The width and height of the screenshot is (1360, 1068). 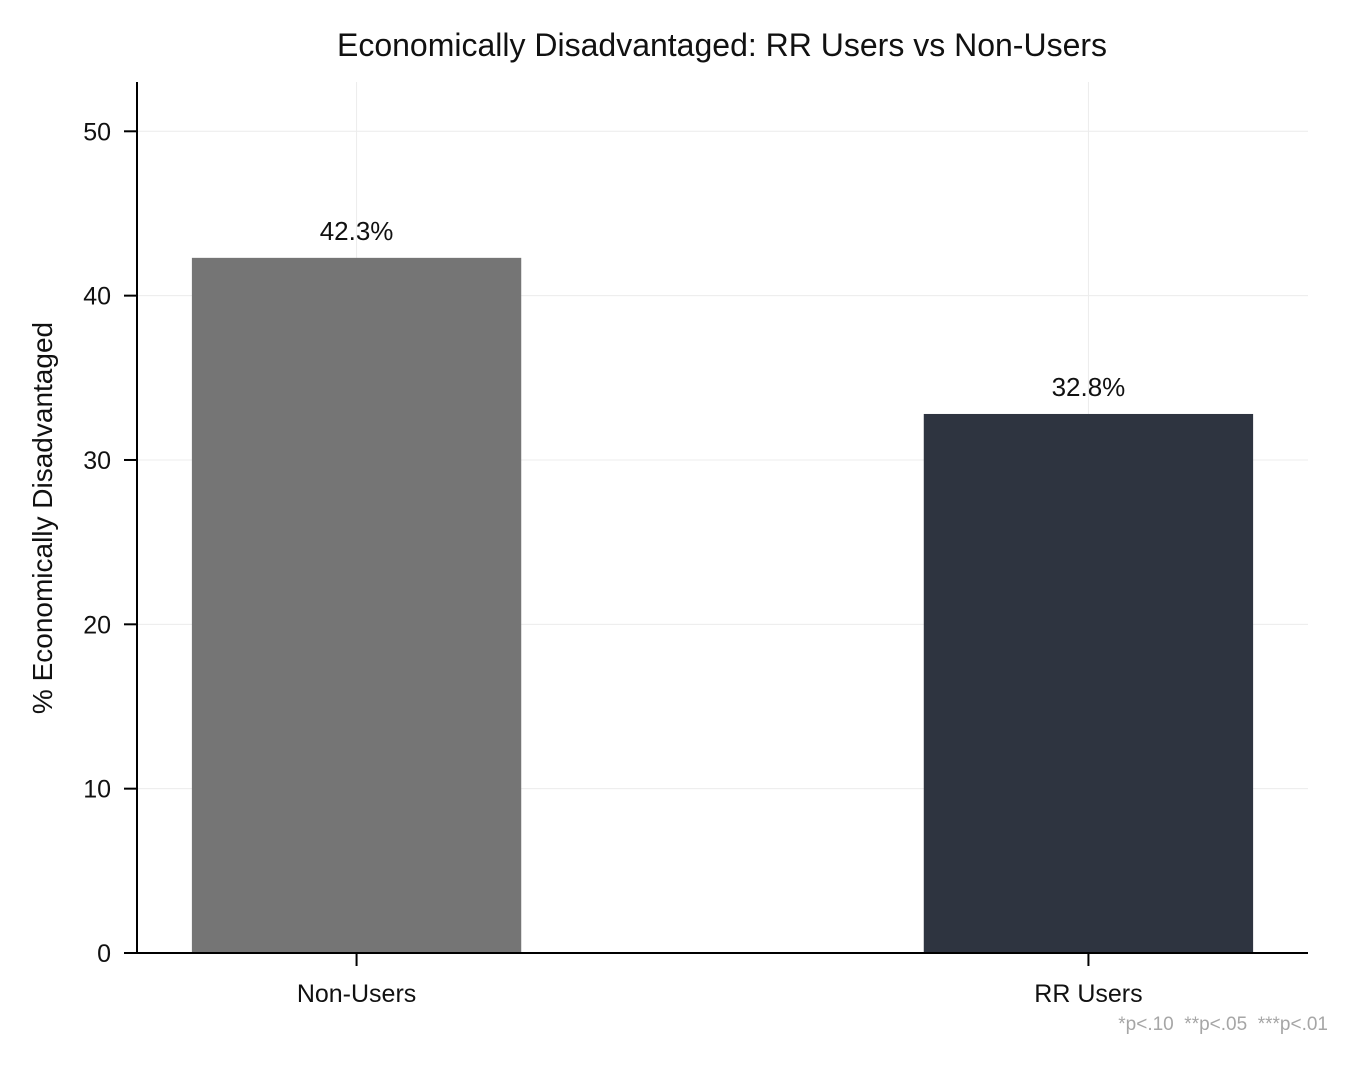 I want to click on y-tick-label: 40, so click(x=97, y=297).